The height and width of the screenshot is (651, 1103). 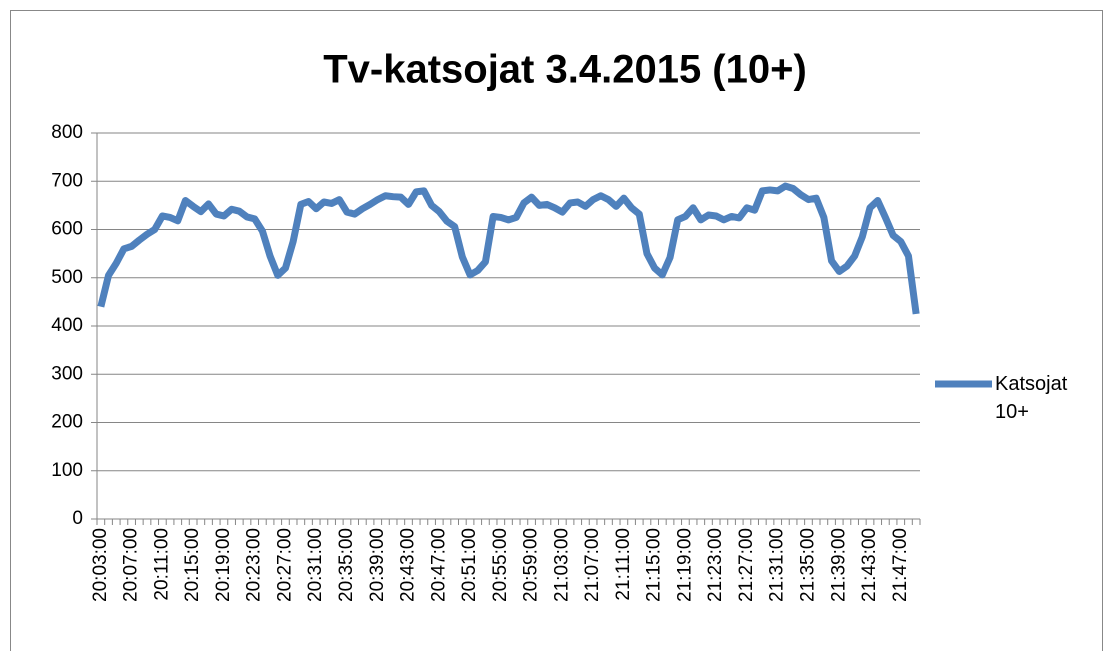 What do you see at coordinates (500, 565) in the screenshot?
I see `x-tick-label: 20:55:00` at bounding box center [500, 565].